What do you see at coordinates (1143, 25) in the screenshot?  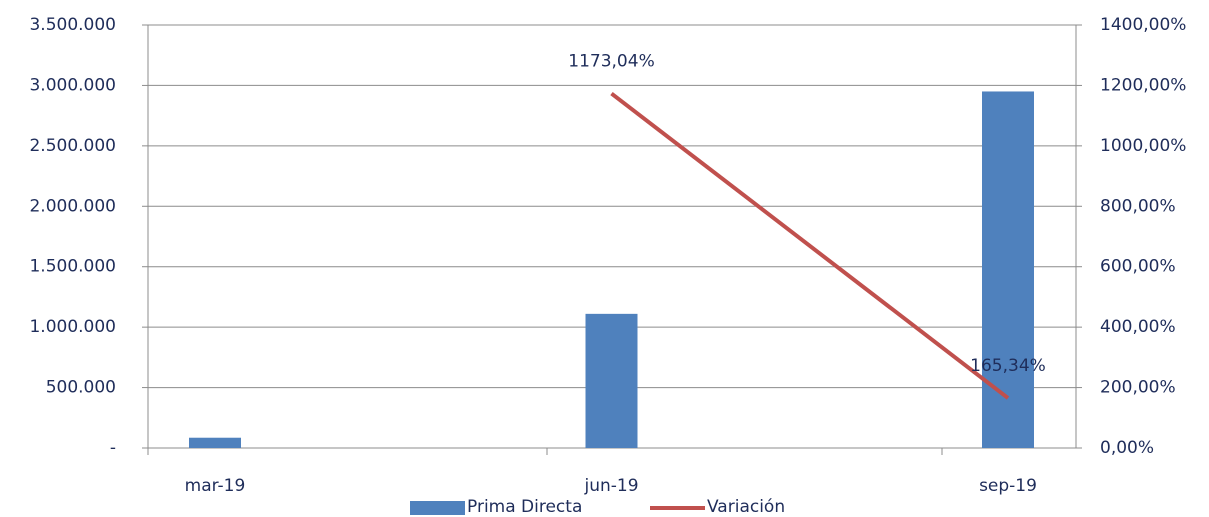 I see `y2-tick-label: 1400,00%` at bounding box center [1143, 25].